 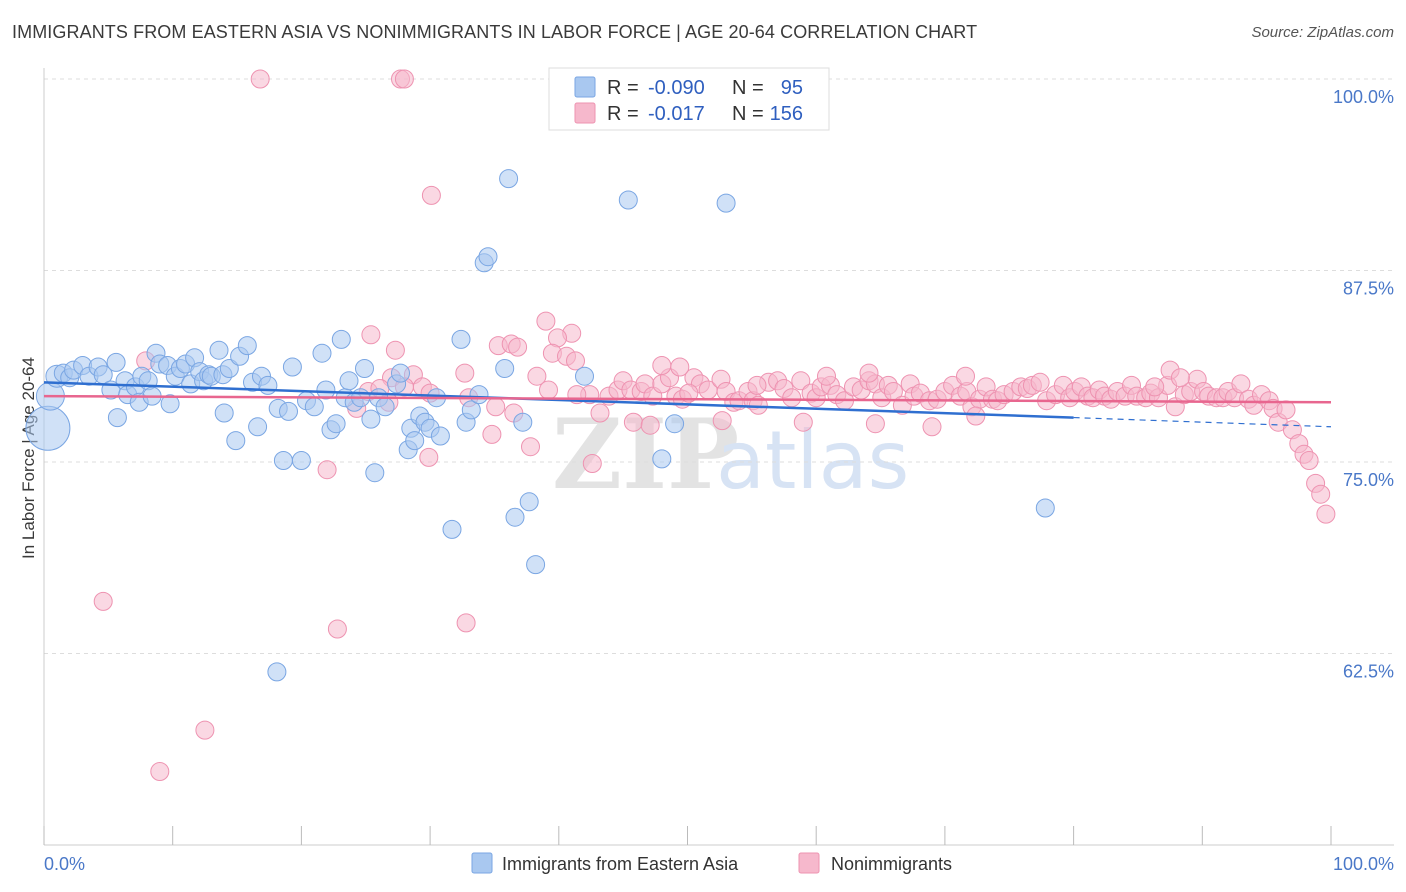 What do you see at coordinates (809, 863) in the screenshot?
I see `bottom-legend-swatch-pink` at bounding box center [809, 863].